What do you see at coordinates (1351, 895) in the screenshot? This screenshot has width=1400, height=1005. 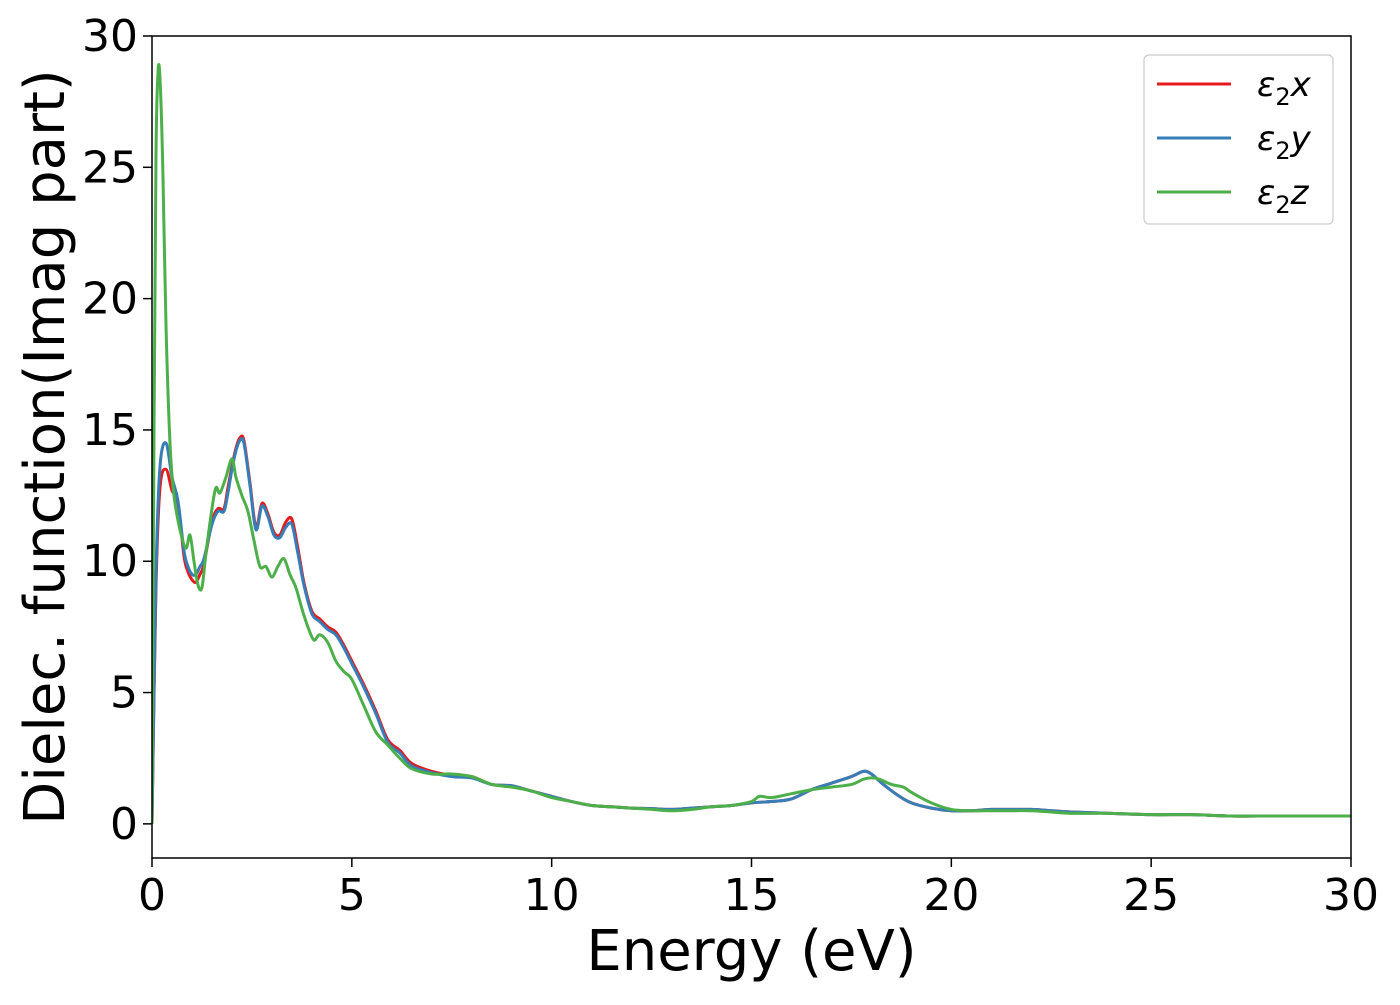 I see `x-tick-label: 30` at bounding box center [1351, 895].